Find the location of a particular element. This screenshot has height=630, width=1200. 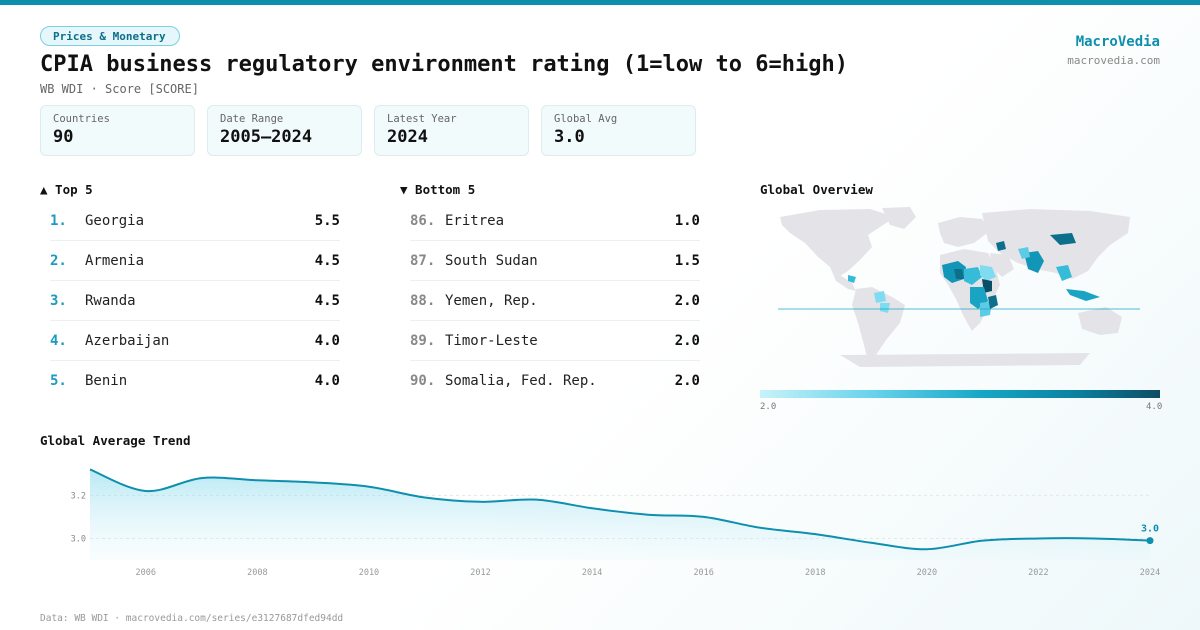

land-masses is located at coordinates (955, 287).